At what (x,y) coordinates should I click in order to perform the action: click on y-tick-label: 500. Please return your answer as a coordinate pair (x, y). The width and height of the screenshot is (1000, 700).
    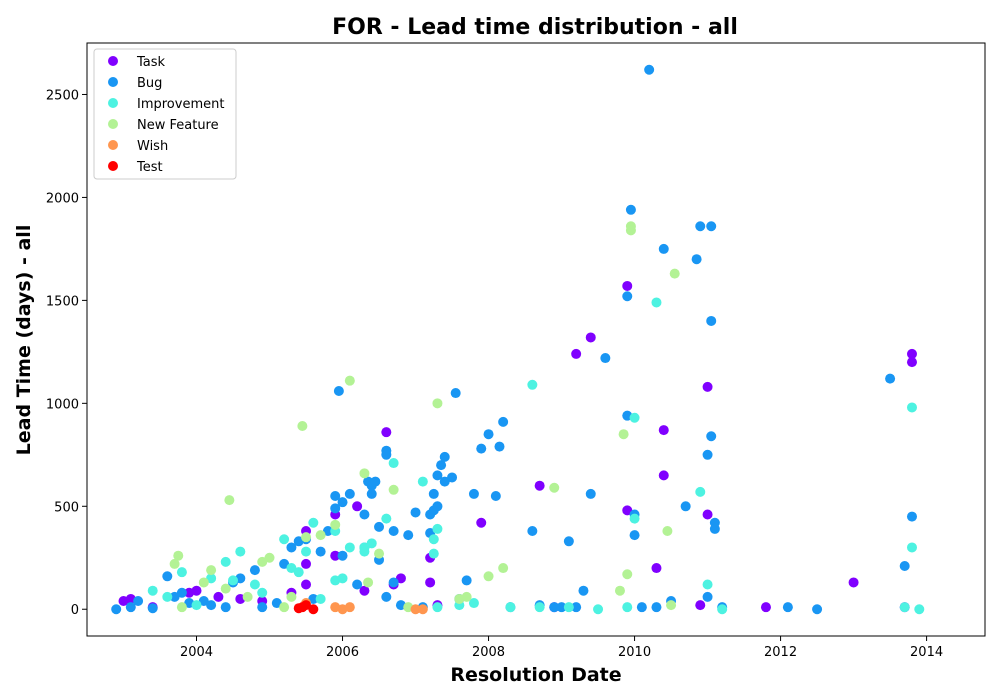
    Looking at the image, I should click on (66, 507).